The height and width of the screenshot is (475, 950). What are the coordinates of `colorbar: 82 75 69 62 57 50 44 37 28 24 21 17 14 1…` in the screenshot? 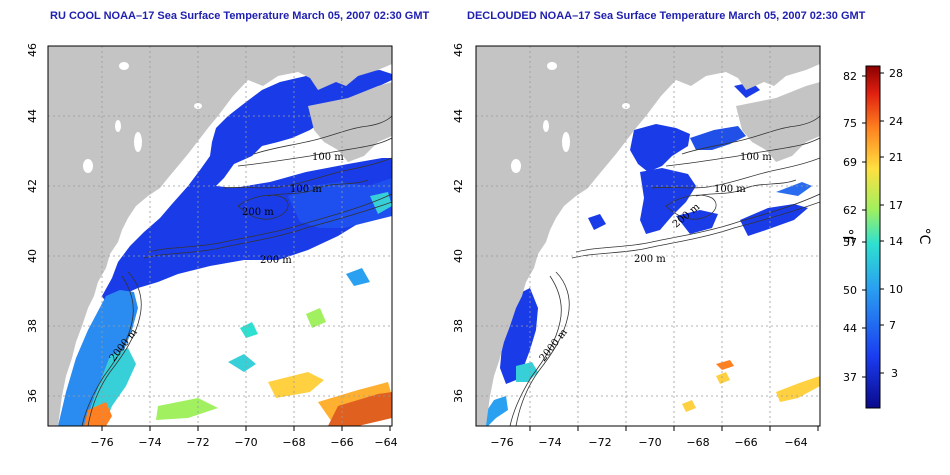 It's located at (885, 237).